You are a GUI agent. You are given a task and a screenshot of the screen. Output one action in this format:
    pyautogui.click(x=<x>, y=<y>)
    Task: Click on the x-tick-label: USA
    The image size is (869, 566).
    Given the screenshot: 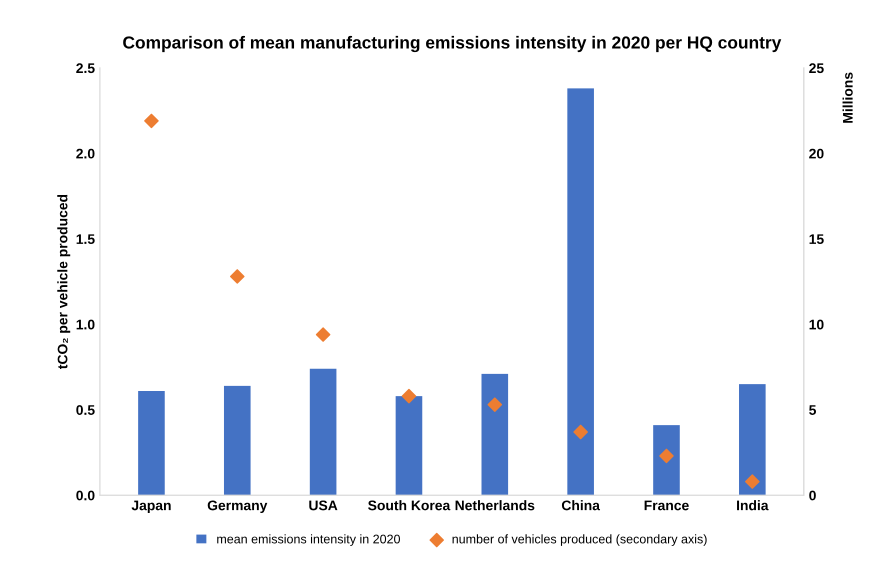 What is the action you would take?
    pyautogui.click(x=323, y=505)
    